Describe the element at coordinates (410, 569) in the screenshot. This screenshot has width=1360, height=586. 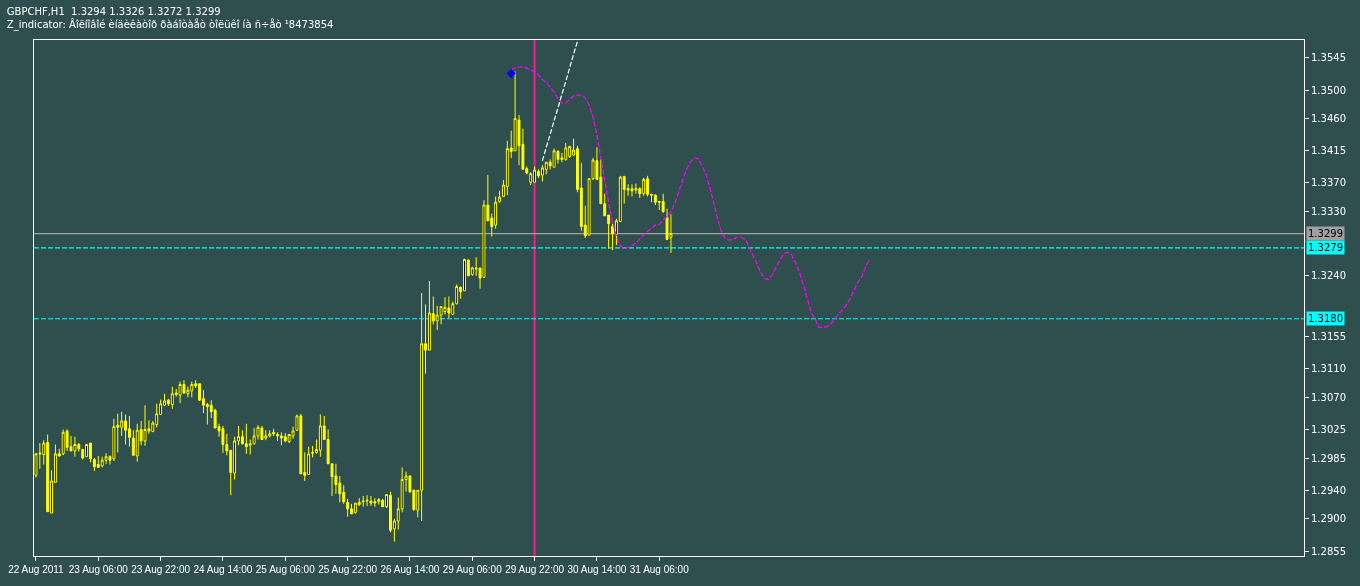
I see `x-tick-label: 26 Aug 14:00` at that location.